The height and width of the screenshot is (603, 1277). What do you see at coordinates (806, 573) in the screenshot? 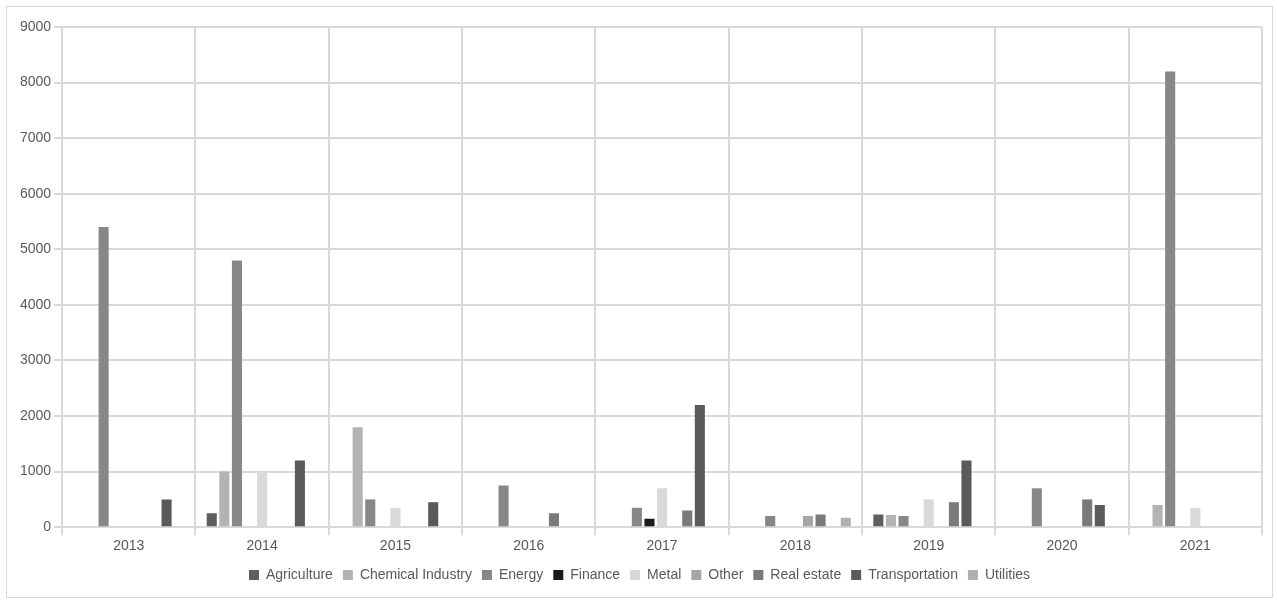
I see `legend-label: Real estate` at bounding box center [806, 573].